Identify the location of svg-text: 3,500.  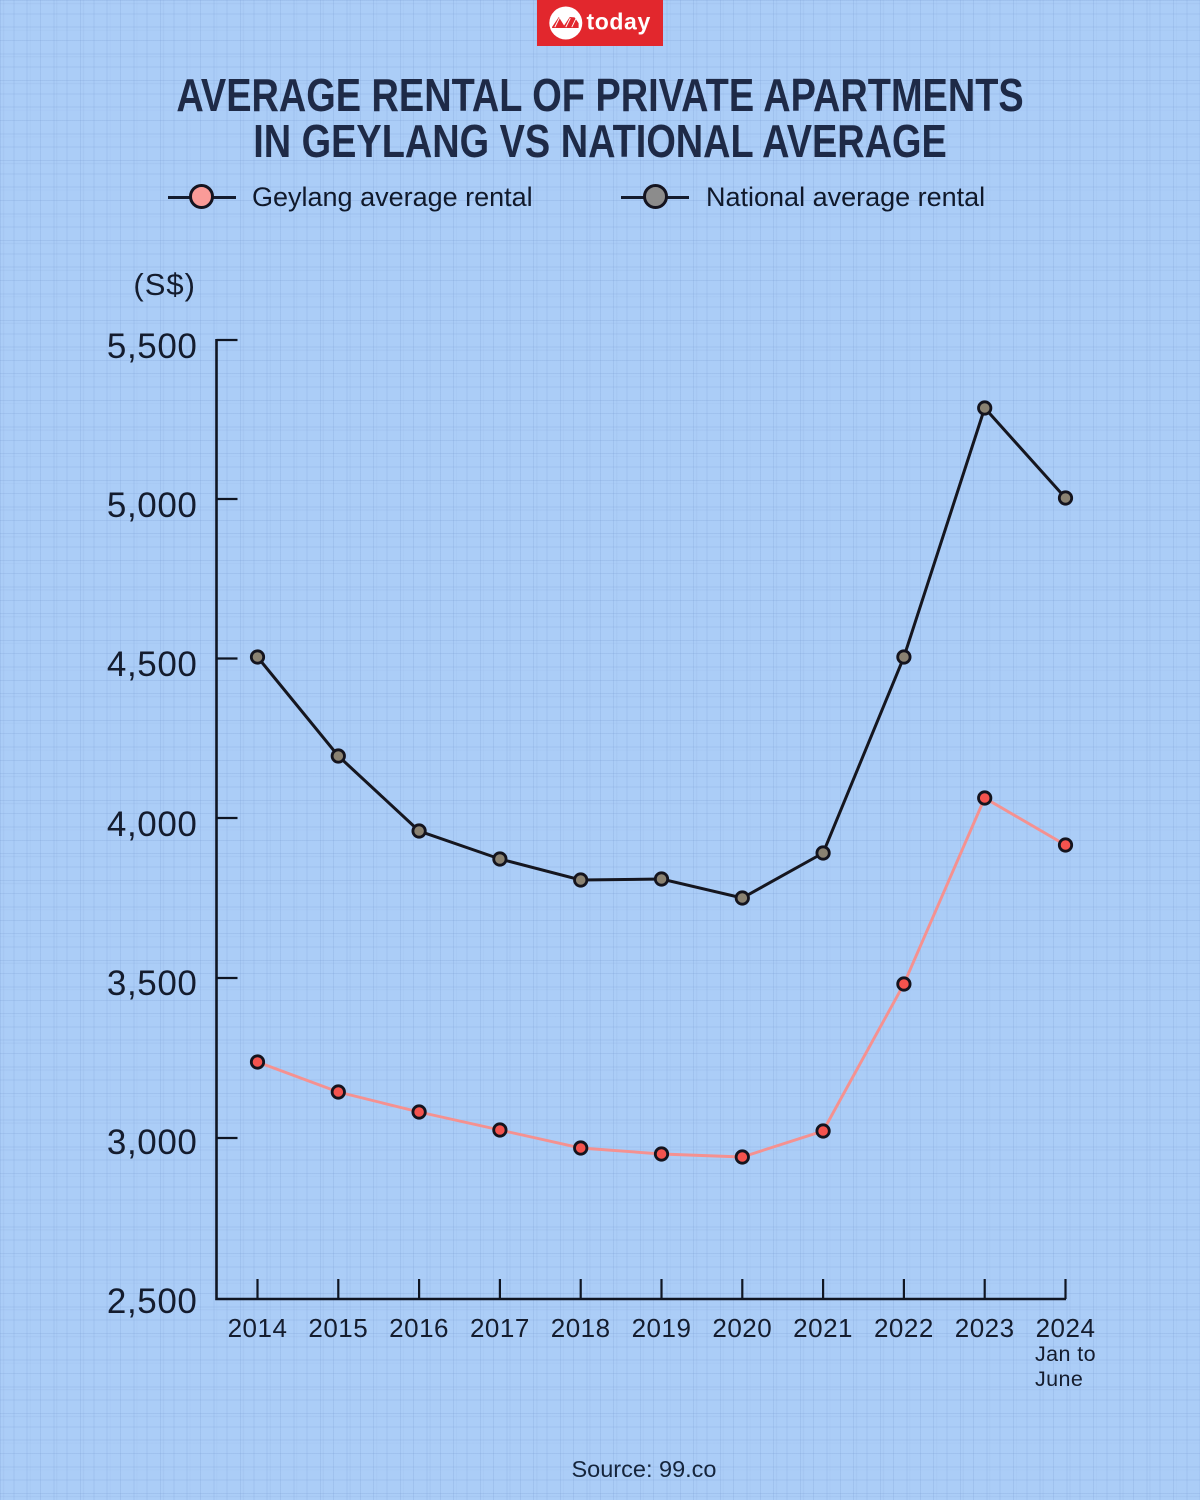
(152, 983).